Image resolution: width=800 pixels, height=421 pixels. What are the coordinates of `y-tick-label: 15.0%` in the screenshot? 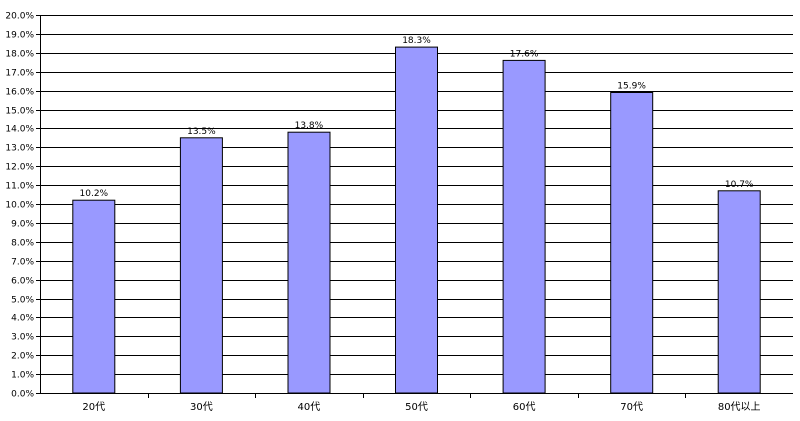 It's located at (19, 112).